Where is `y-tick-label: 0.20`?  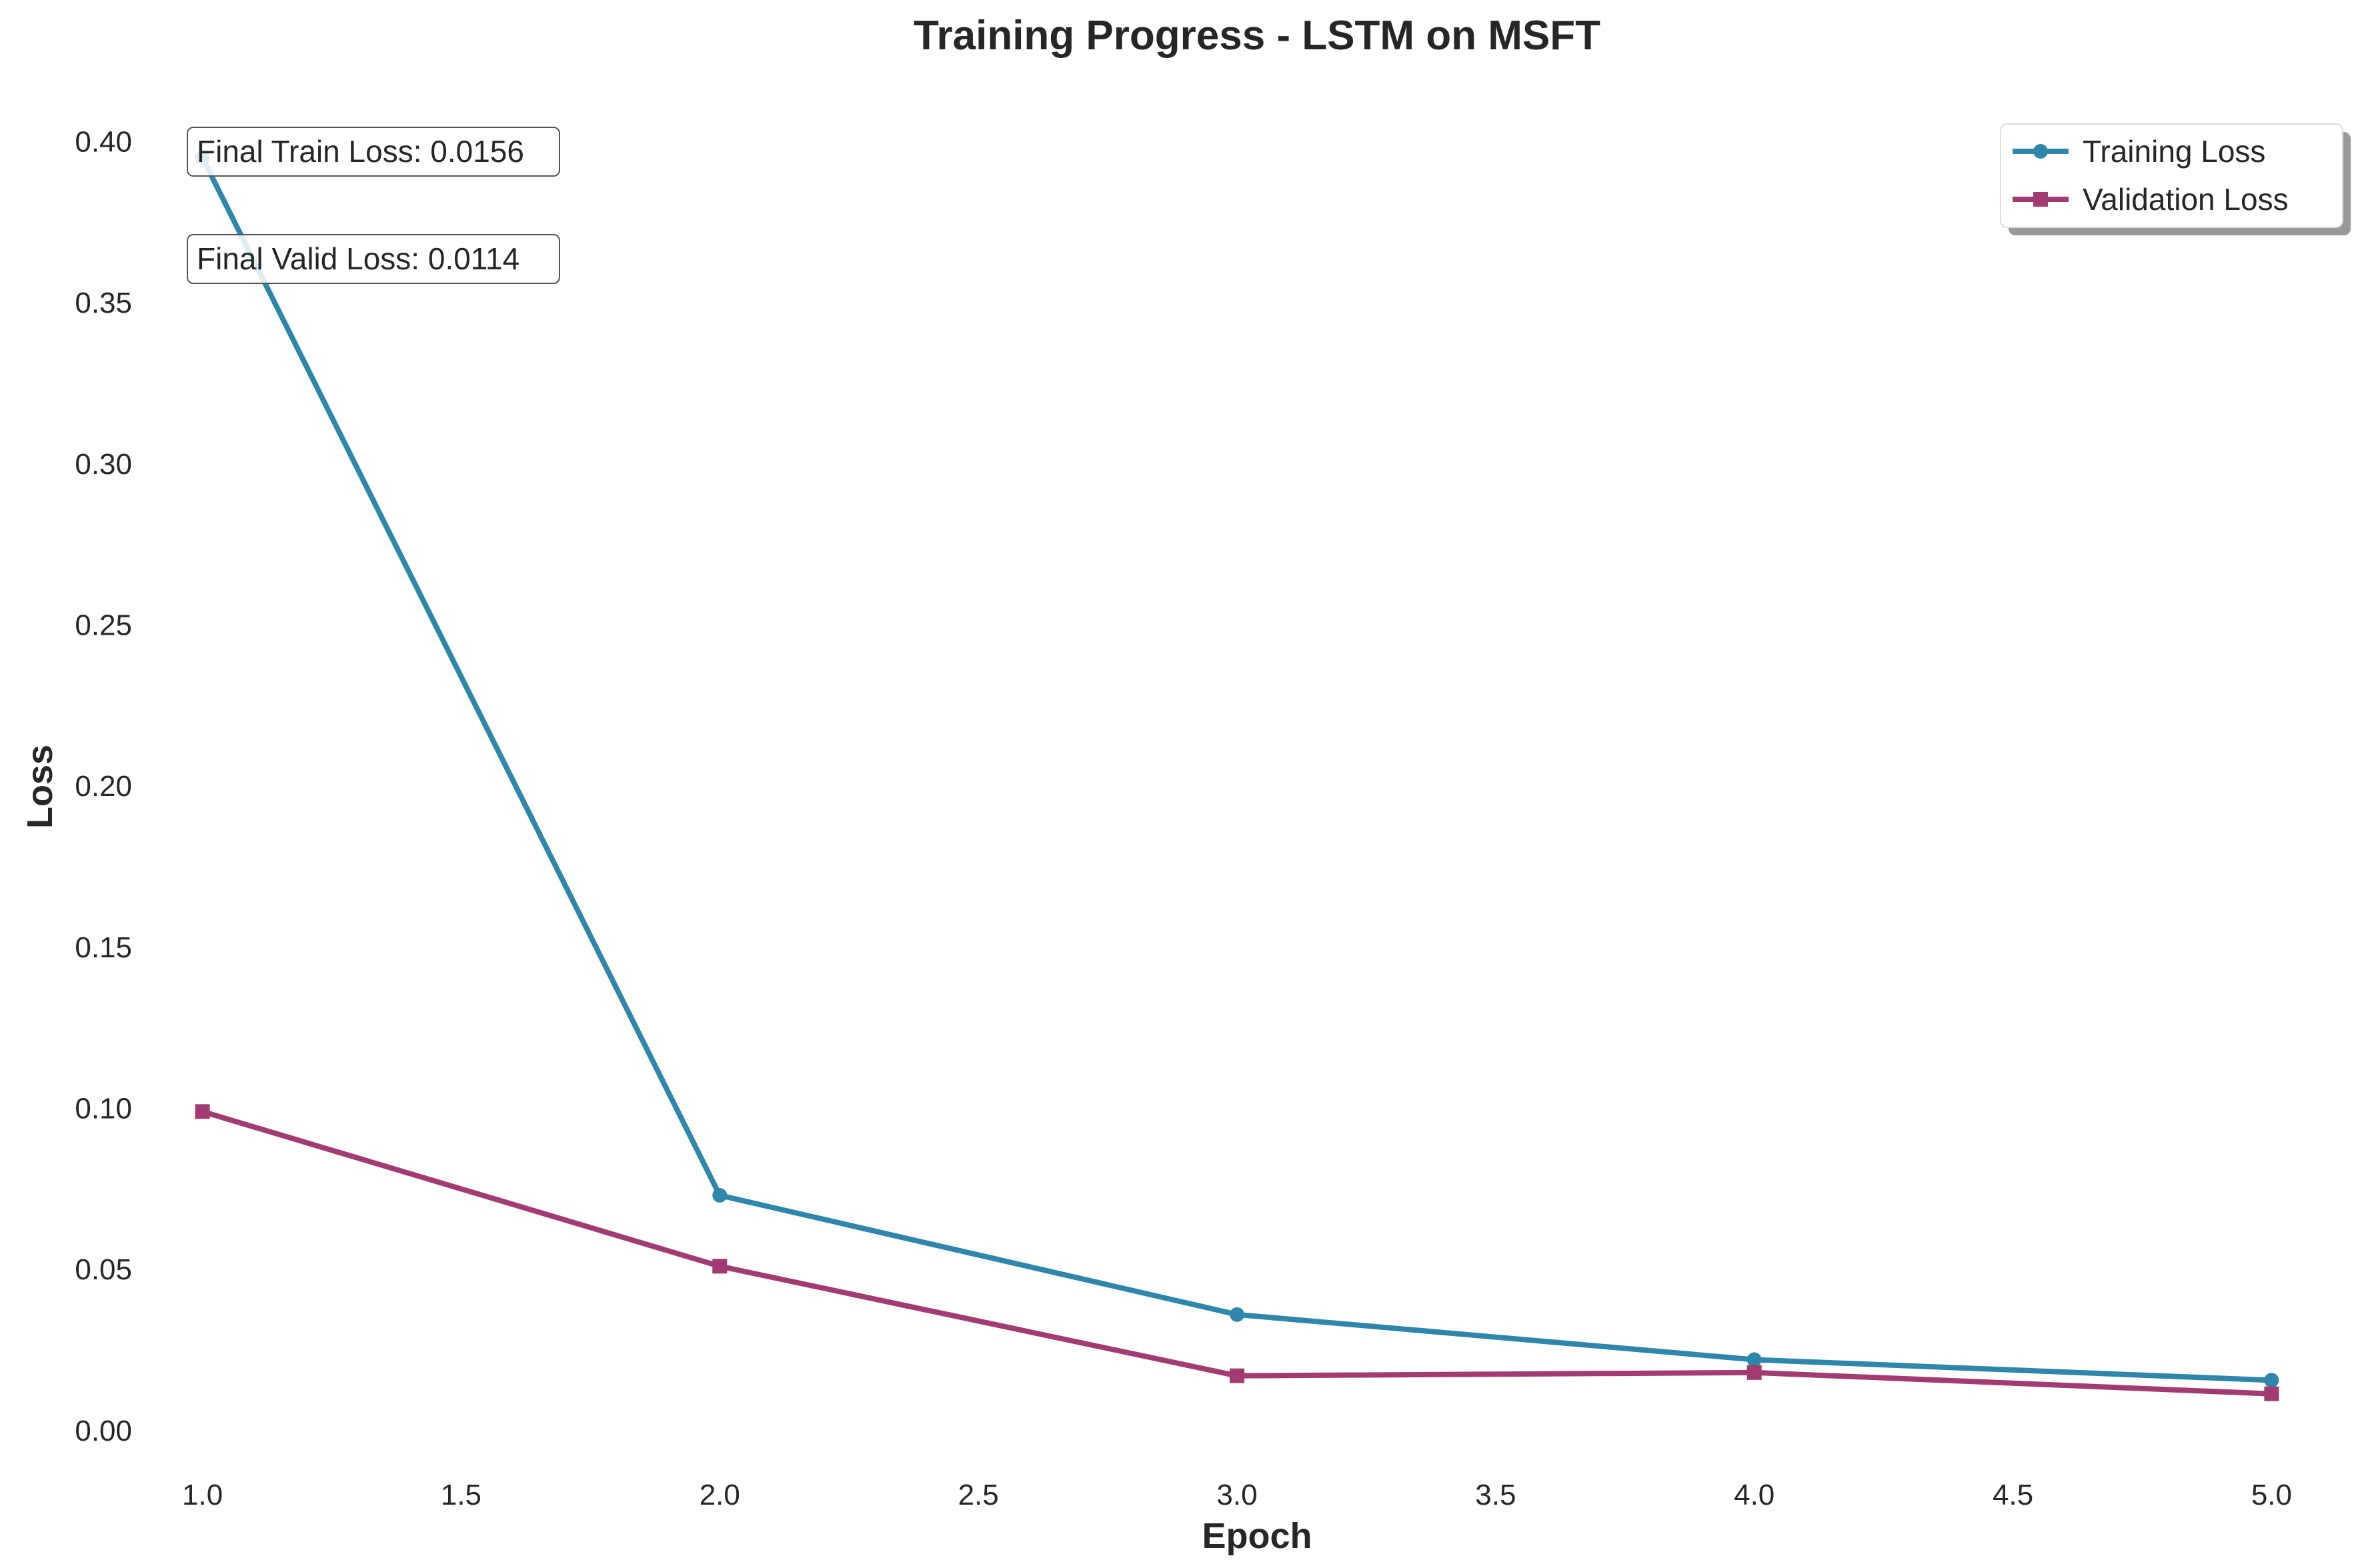
y-tick-label: 0.20 is located at coordinates (103, 786).